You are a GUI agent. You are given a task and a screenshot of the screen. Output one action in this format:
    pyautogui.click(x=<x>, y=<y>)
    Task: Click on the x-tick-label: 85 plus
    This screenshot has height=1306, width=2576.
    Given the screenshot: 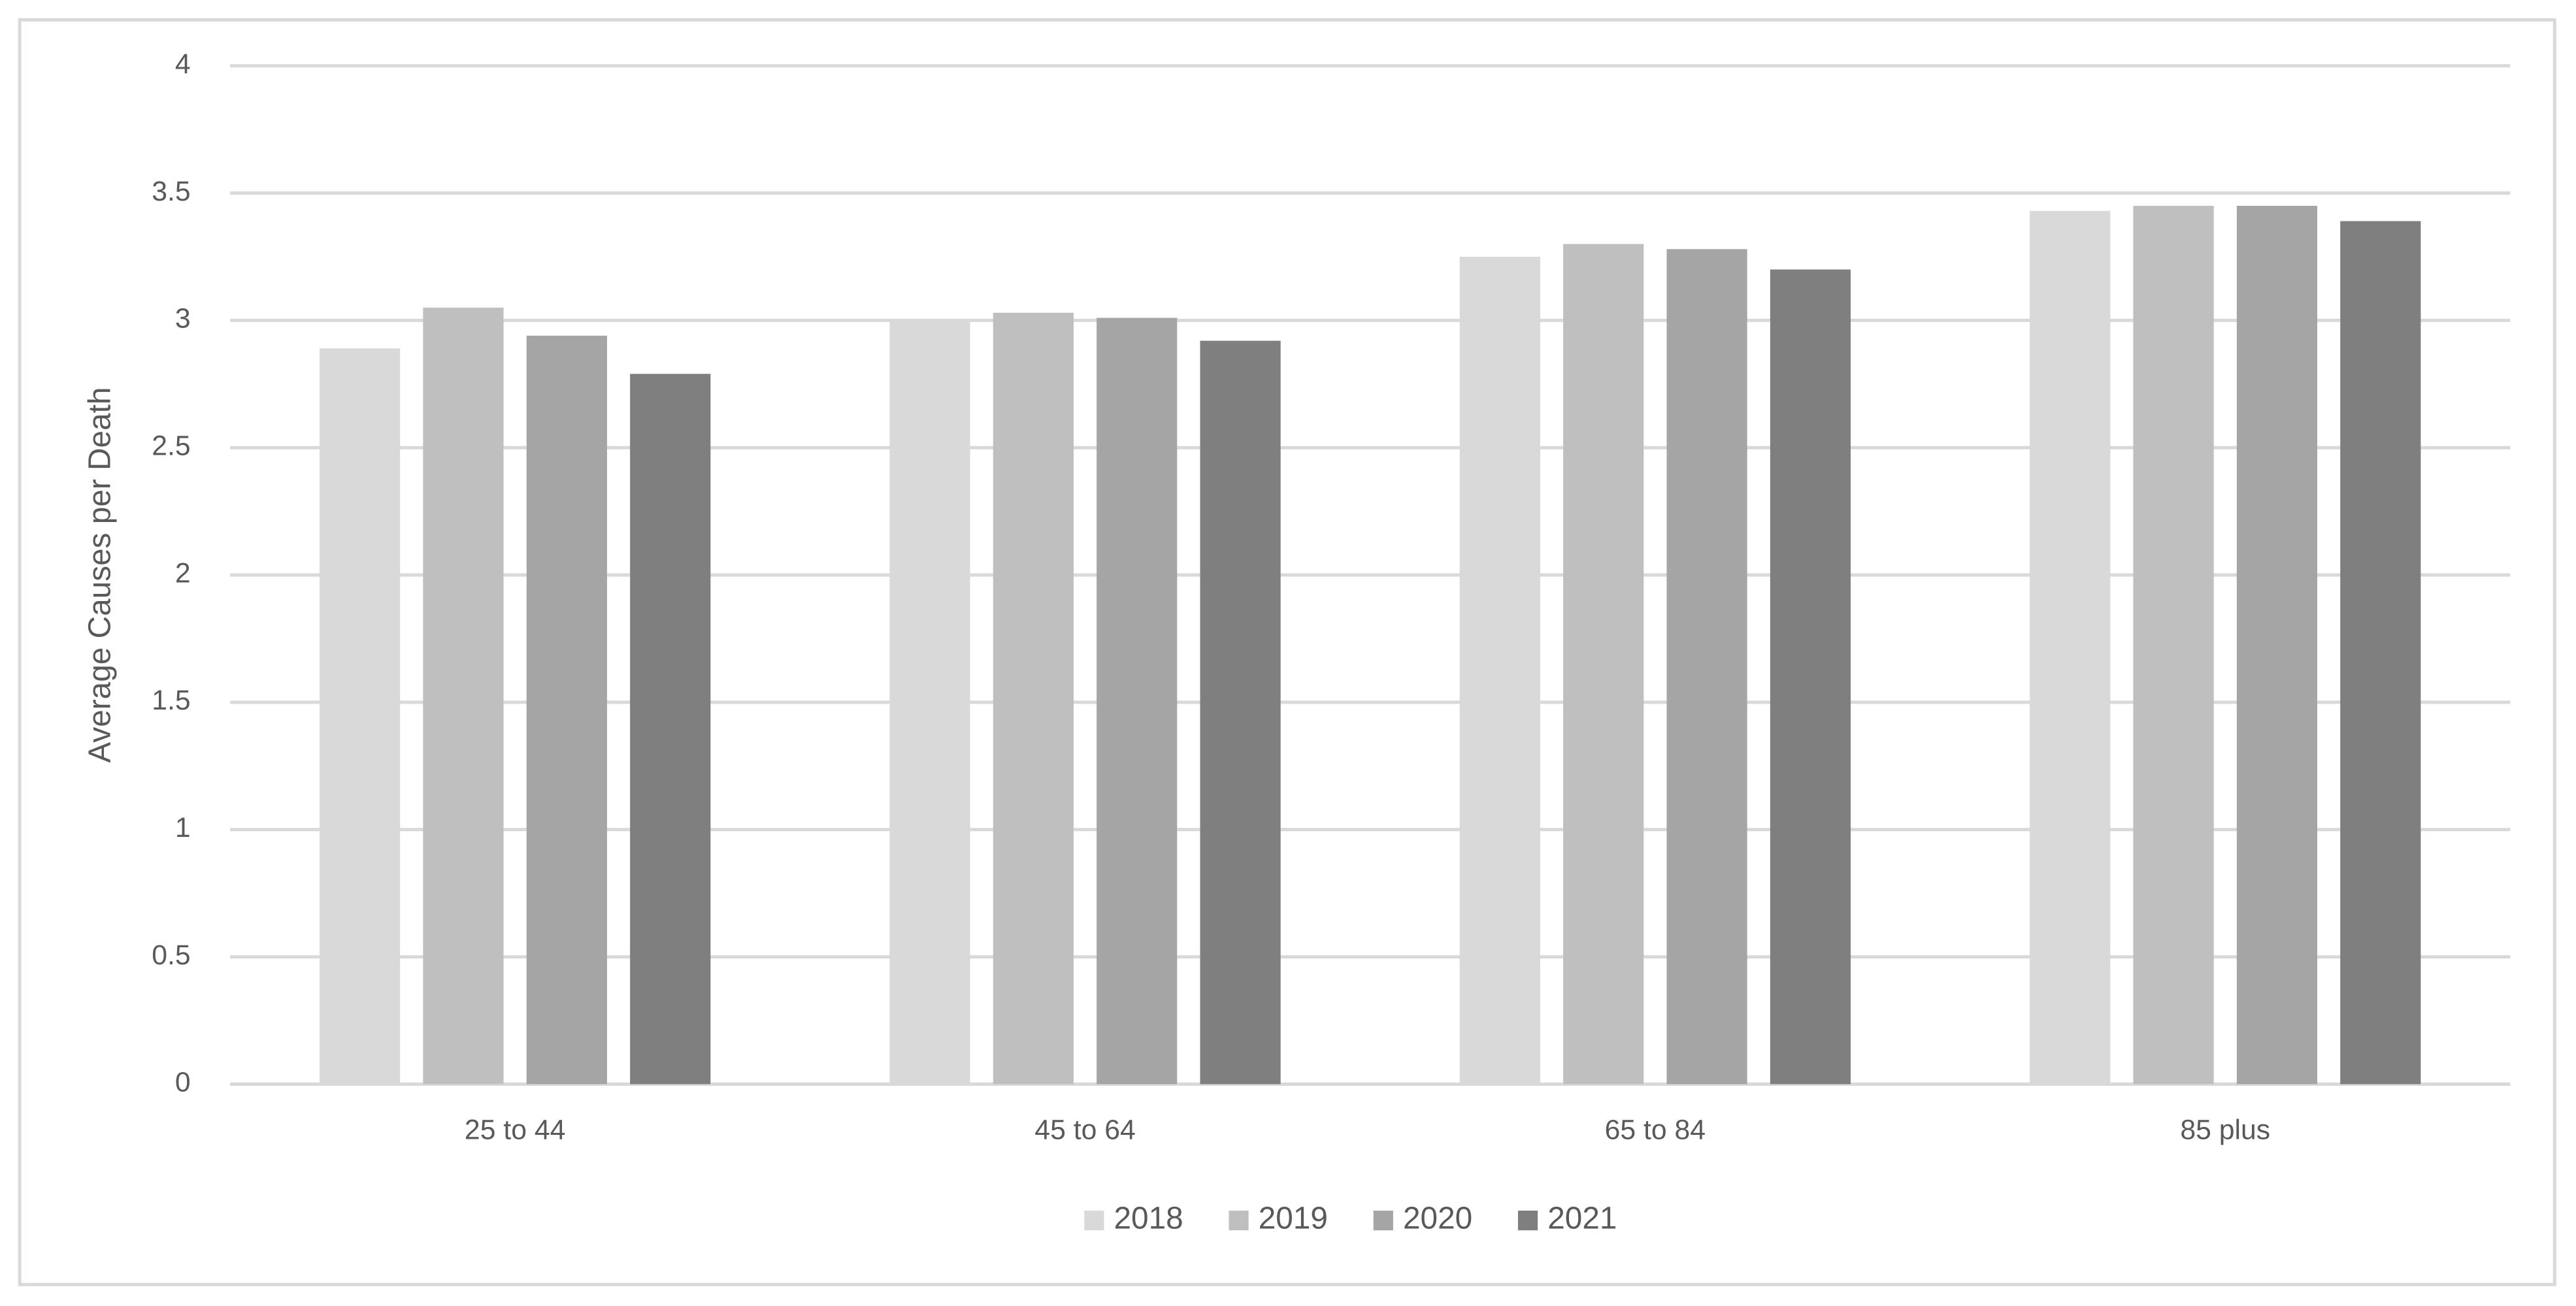 What is the action you would take?
    pyautogui.click(x=2225, y=1130)
    